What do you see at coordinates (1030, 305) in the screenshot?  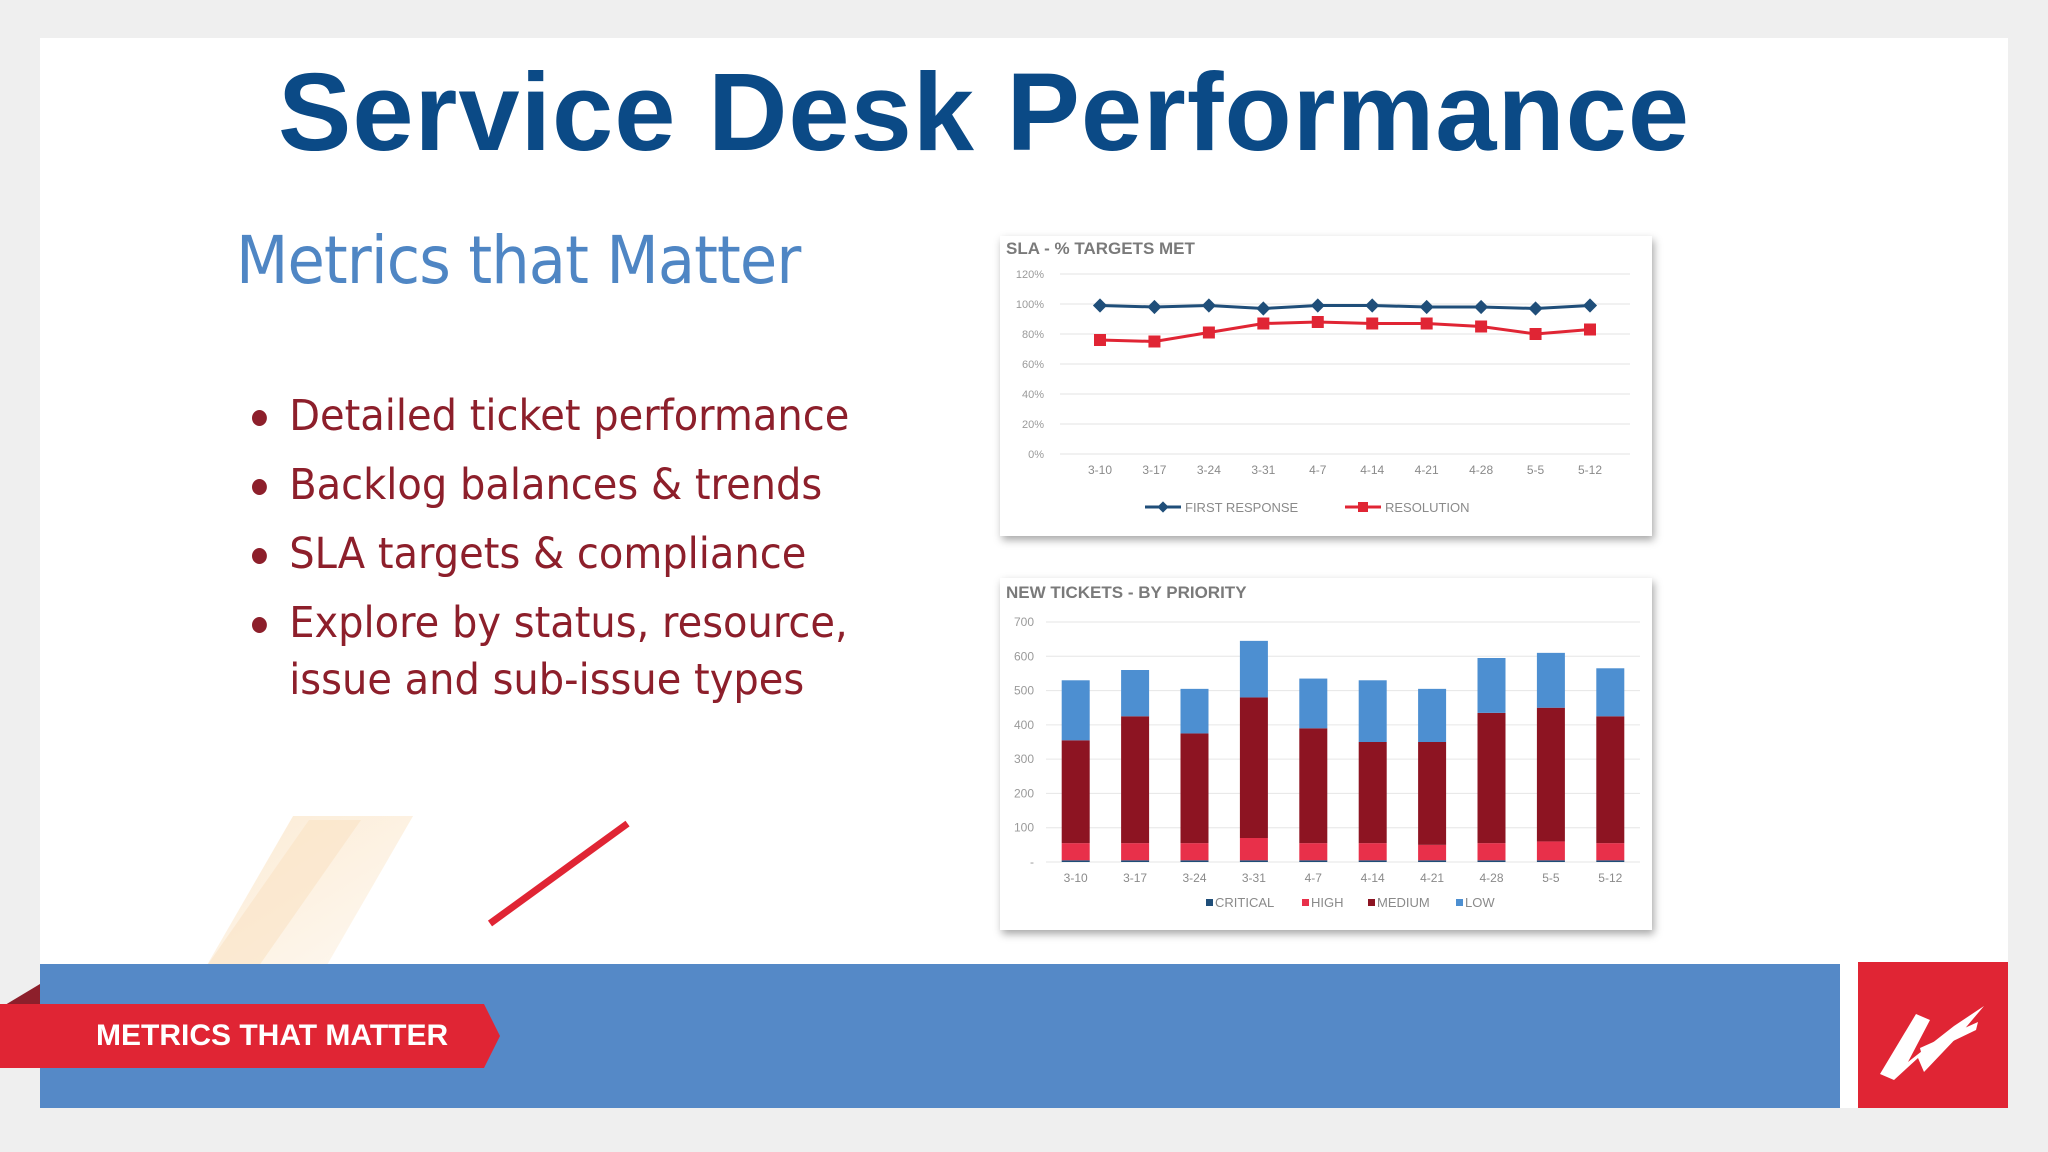 I see `y-tick-label: 100%` at bounding box center [1030, 305].